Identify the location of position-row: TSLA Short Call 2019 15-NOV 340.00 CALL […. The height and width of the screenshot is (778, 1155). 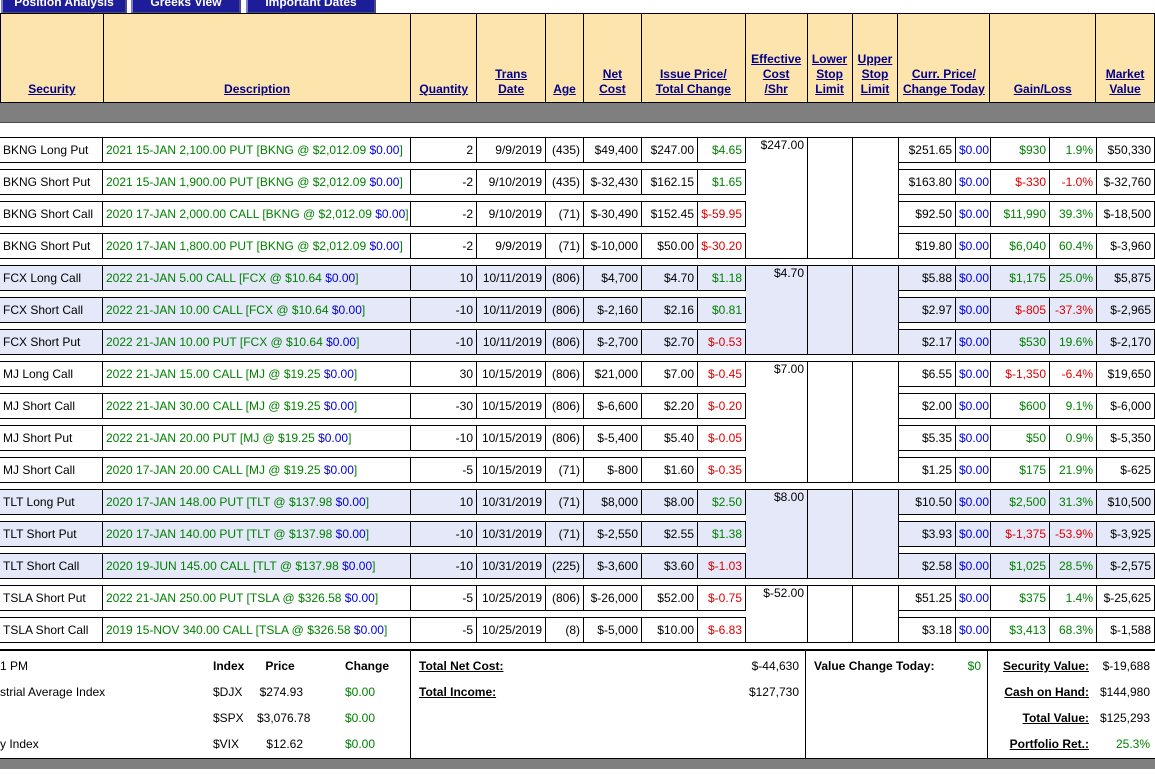
(577, 630).